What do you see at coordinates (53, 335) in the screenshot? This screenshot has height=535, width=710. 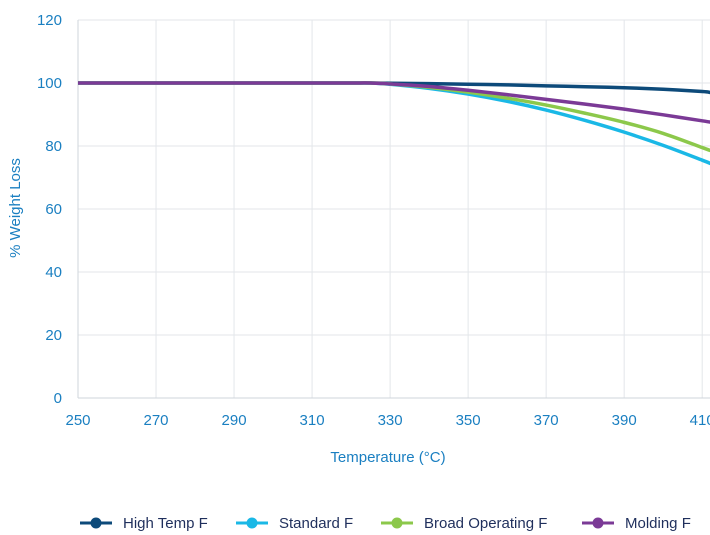 I see `y-tick-label: 20` at bounding box center [53, 335].